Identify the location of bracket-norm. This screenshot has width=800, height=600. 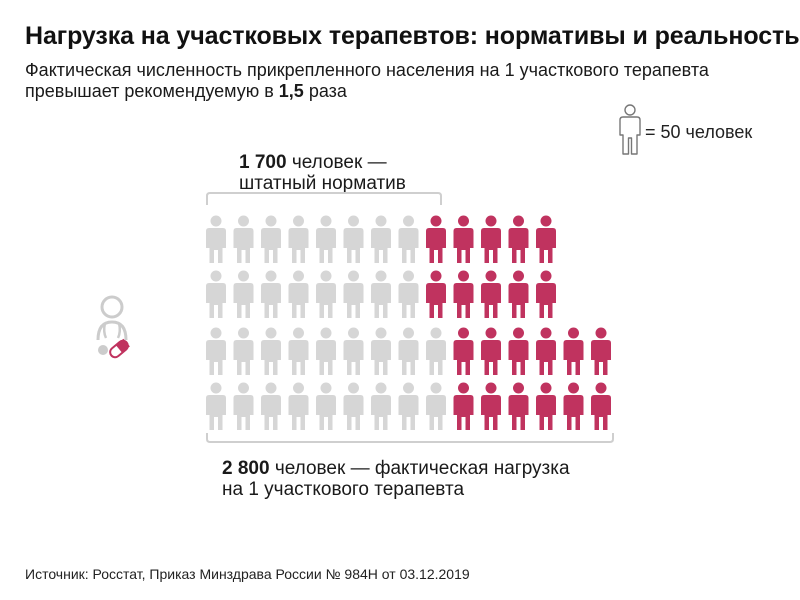
(324, 198).